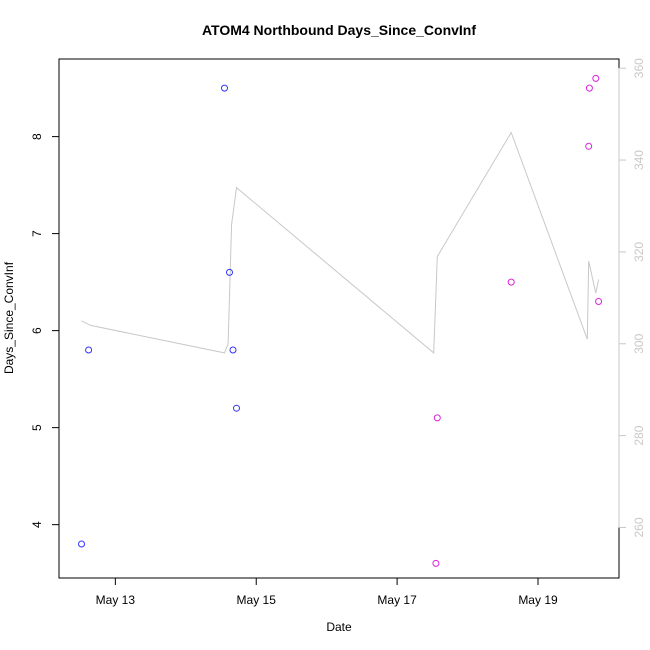 Image resolution: width=650 pixels, height=650 pixels. Describe the element at coordinates (632, 297) in the screenshot. I see `right-axis: 260 280 300 320 340 360` at that location.